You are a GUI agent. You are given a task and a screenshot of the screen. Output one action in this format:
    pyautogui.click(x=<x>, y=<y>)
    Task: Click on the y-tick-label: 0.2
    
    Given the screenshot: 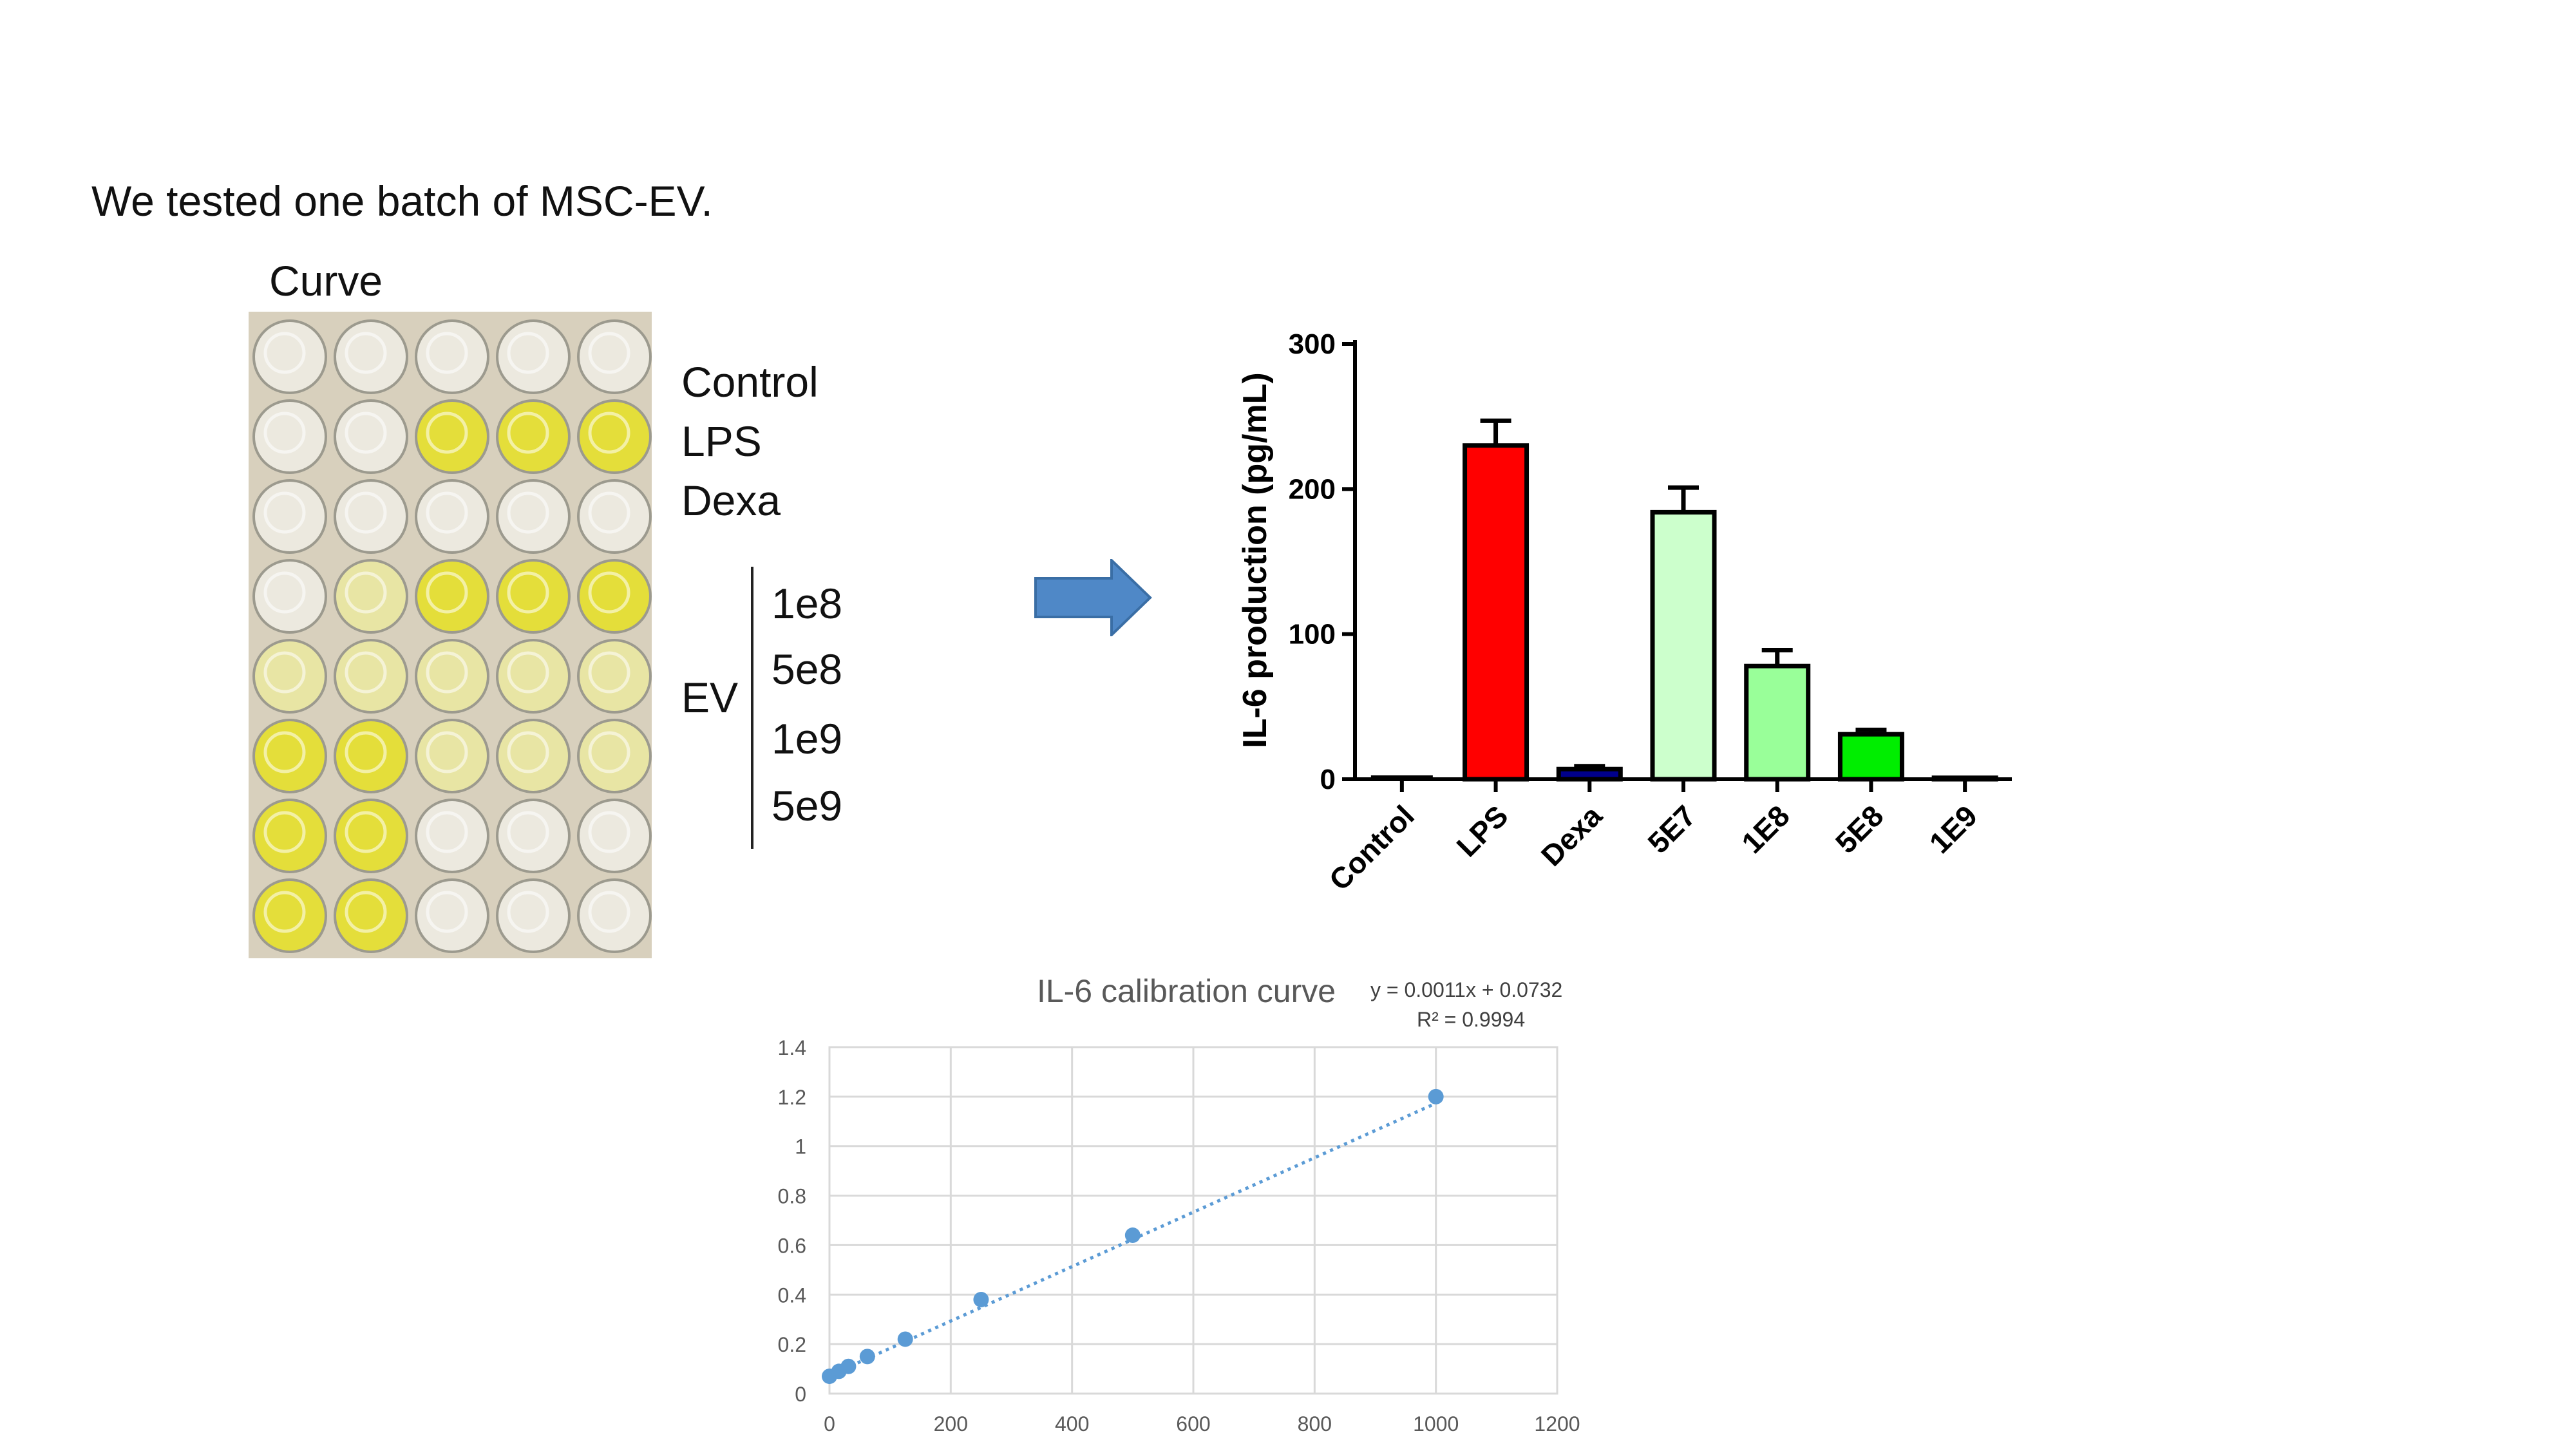 What is the action you would take?
    pyautogui.click(x=792, y=1345)
    